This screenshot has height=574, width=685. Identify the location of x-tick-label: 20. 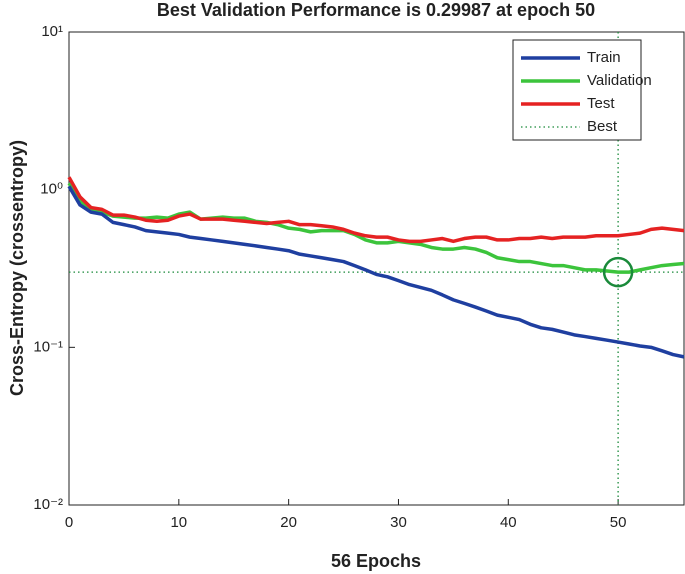
(288, 522).